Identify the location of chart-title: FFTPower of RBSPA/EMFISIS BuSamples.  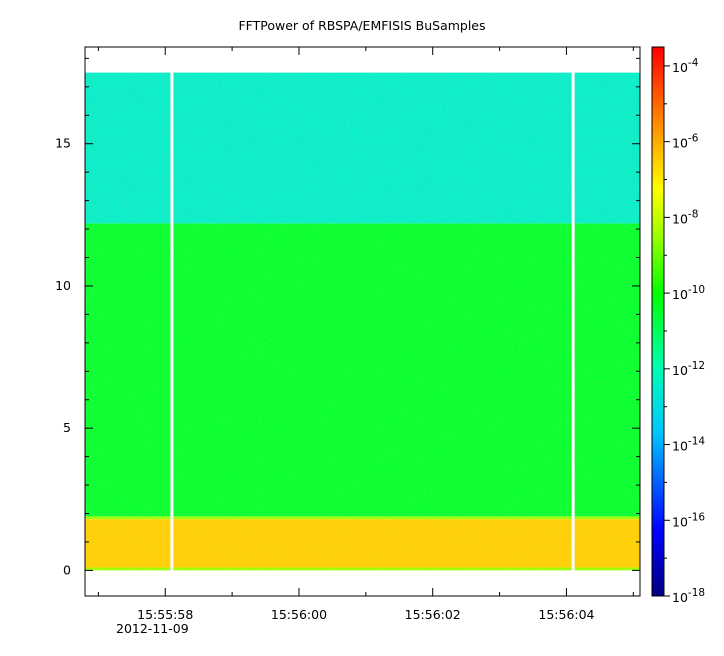
(361, 25).